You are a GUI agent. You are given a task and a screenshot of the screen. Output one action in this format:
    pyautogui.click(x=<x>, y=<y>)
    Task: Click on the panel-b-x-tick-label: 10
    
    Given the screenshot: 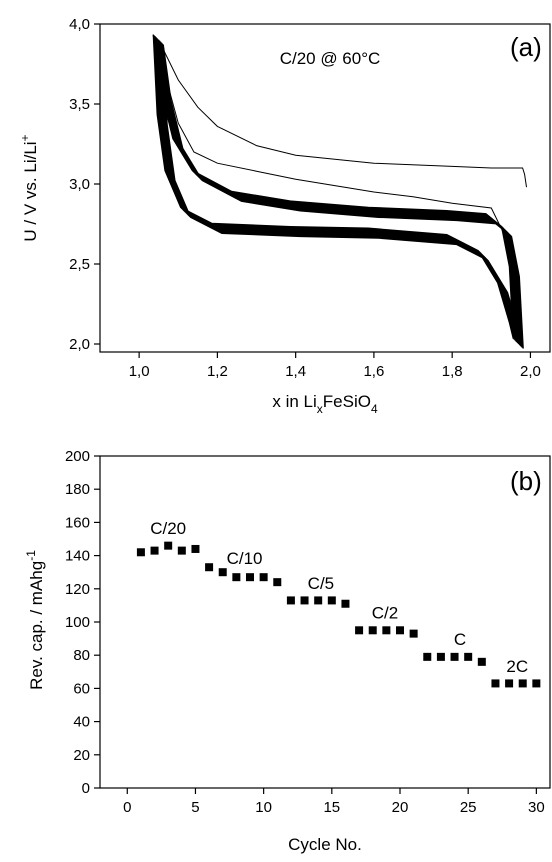 What is the action you would take?
    pyautogui.click(x=263, y=807)
    